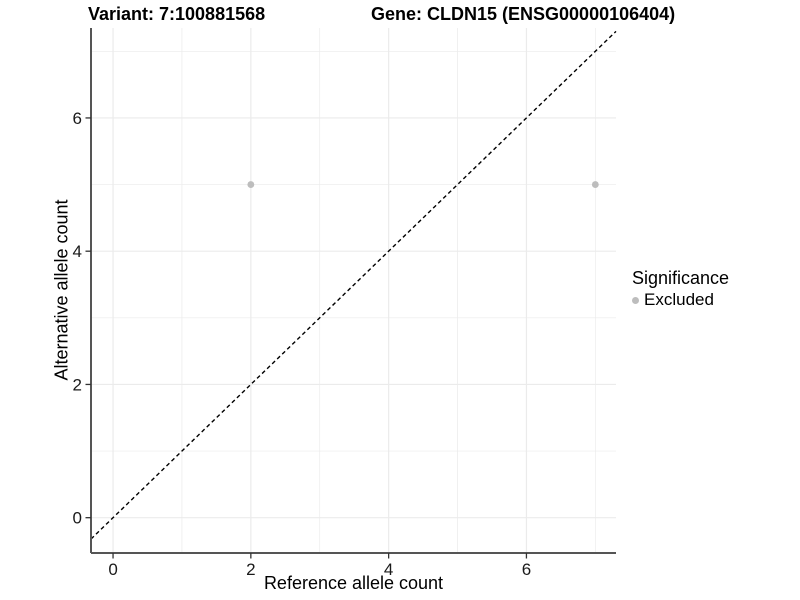 This screenshot has width=800, height=600. Describe the element at coordinates (177, 14) in the screenshot. I see `variant-title: Variant: 7:100881568` at that location.